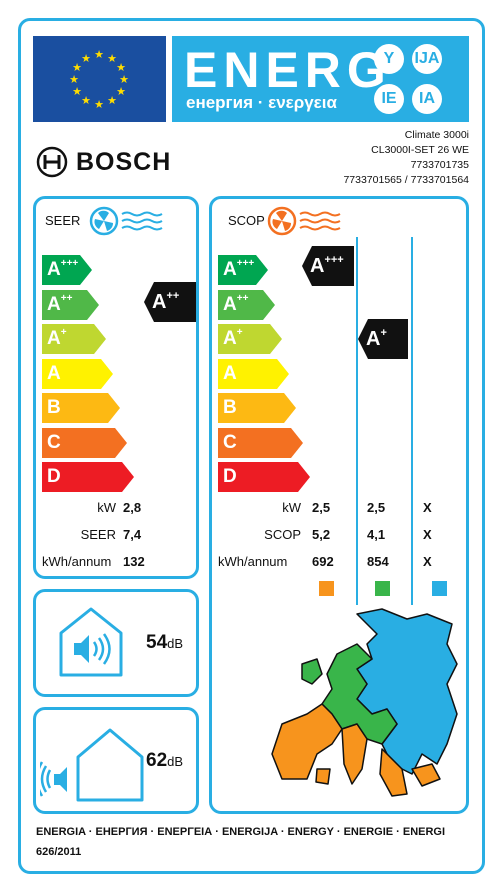 The width and height of the screenshot is (503, 891). What do you see at coordinates (126, 221) in the screenshot?
I see `cooling-fan-icon` at bounding box center [126, 221].